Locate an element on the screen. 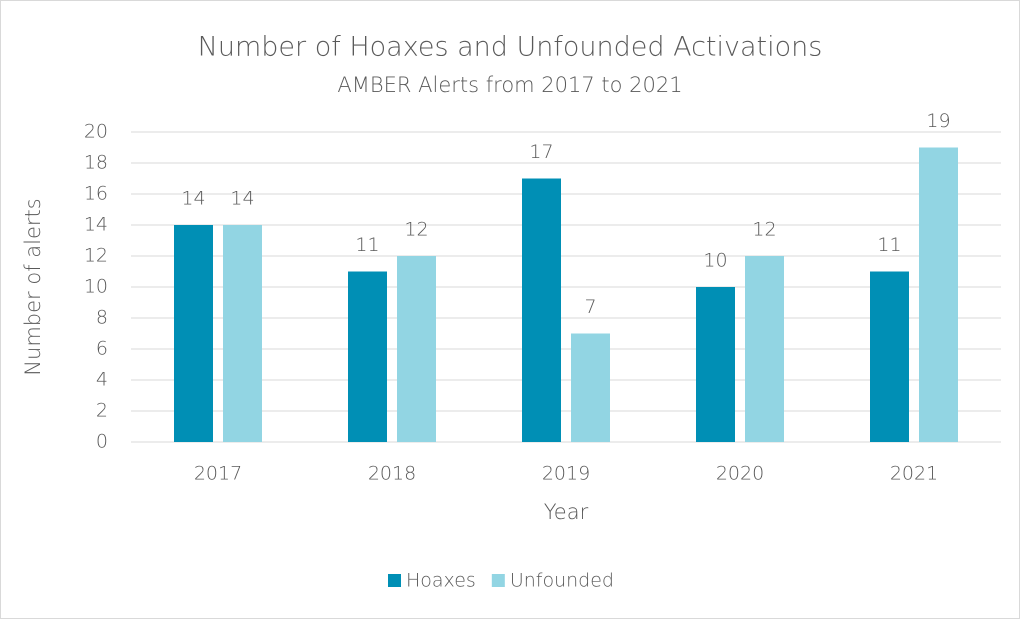 The height and width of the screenshot is (619, 1020). legend-label: Hoaxes is located at coordinates (441, 581).